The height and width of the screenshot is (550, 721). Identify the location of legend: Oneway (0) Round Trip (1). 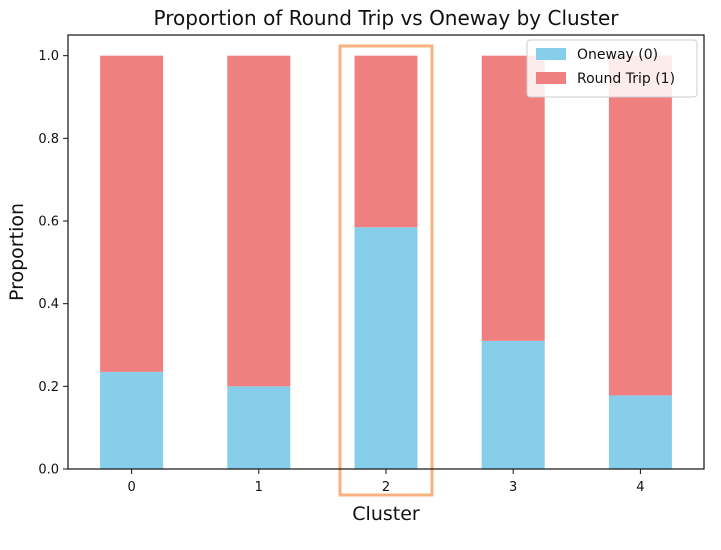
(612, 68).